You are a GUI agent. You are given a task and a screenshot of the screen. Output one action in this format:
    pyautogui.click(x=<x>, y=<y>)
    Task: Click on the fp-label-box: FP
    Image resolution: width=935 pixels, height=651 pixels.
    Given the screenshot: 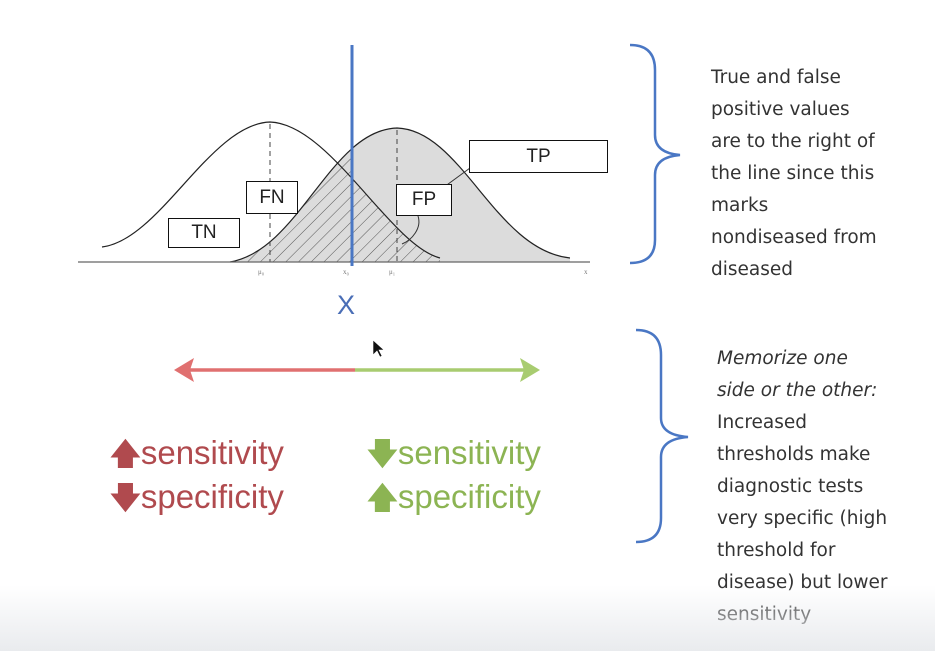 What is the action you would take?
    pyautogui.click(x=424, y=200)
    